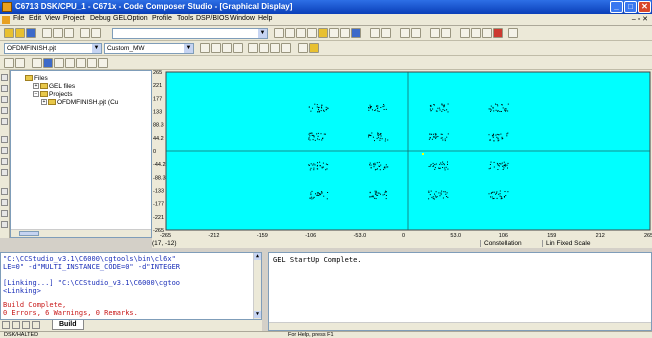 This screenshot has height=338, width=652. What do you see at coordinates (69, 33) in the screenshot?
I see `paste-icon` at bounding box center [69, 33].